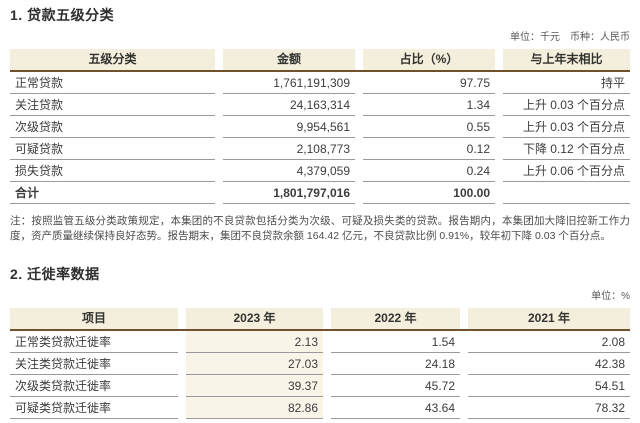 This screenshot has width=640, height=423. I want to click on table-header-row: 五级分类 金额 占比（%） 与上年末相比, so click(320, 60).